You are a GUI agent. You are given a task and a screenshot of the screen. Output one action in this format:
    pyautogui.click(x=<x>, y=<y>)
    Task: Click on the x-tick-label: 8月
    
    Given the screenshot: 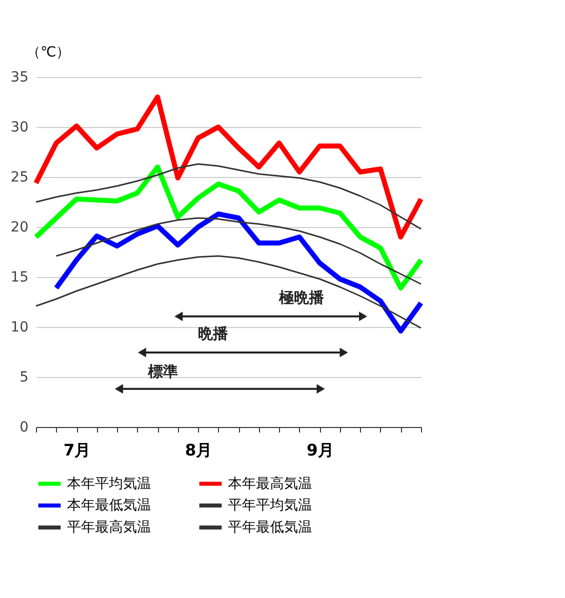 What is the action you would take?
    pyautogui.click(x=198, y=450)
    